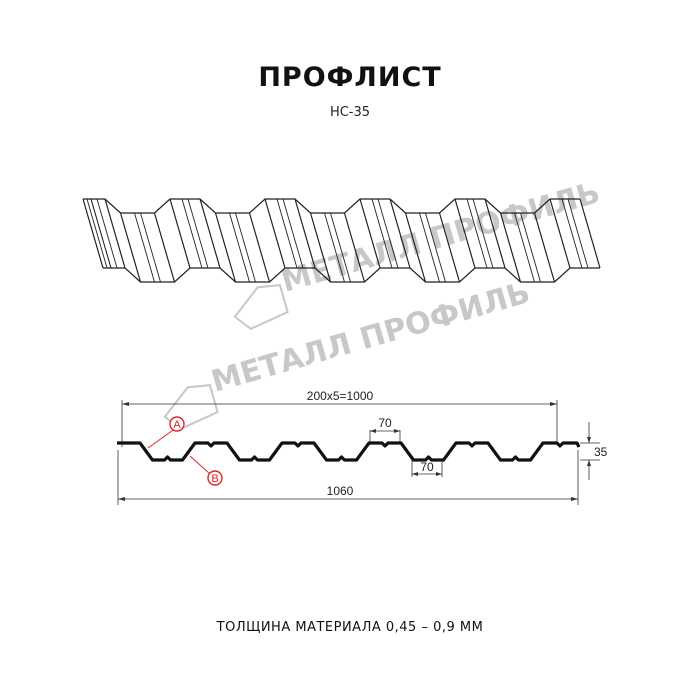 The width and height of the screenshot is (700, 700). I want to click on dimension-arrows, so click(354, 451).